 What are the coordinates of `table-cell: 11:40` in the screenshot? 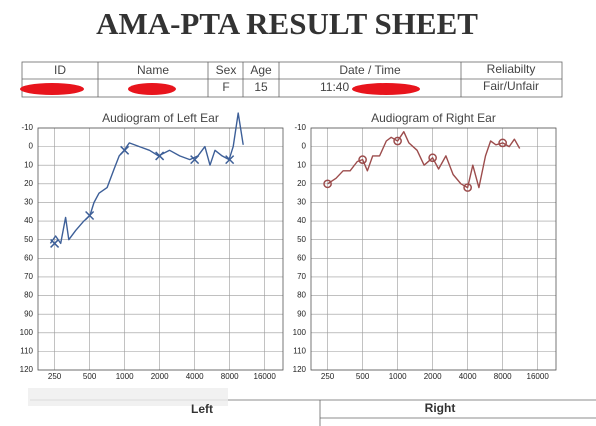 It's located at (334, 87).